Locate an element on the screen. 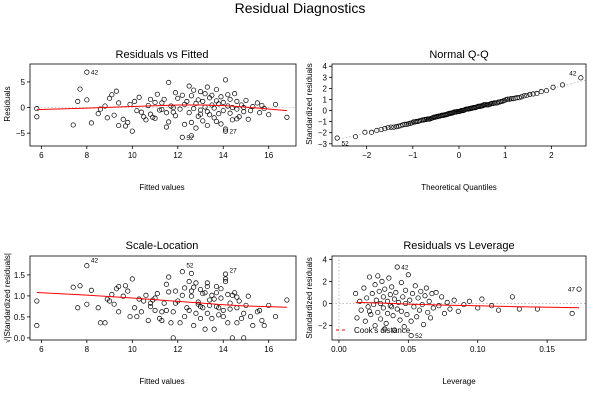 This screenshot has width=600, height=400. y-tick-label: 0 is located at coordinates (325, 304).